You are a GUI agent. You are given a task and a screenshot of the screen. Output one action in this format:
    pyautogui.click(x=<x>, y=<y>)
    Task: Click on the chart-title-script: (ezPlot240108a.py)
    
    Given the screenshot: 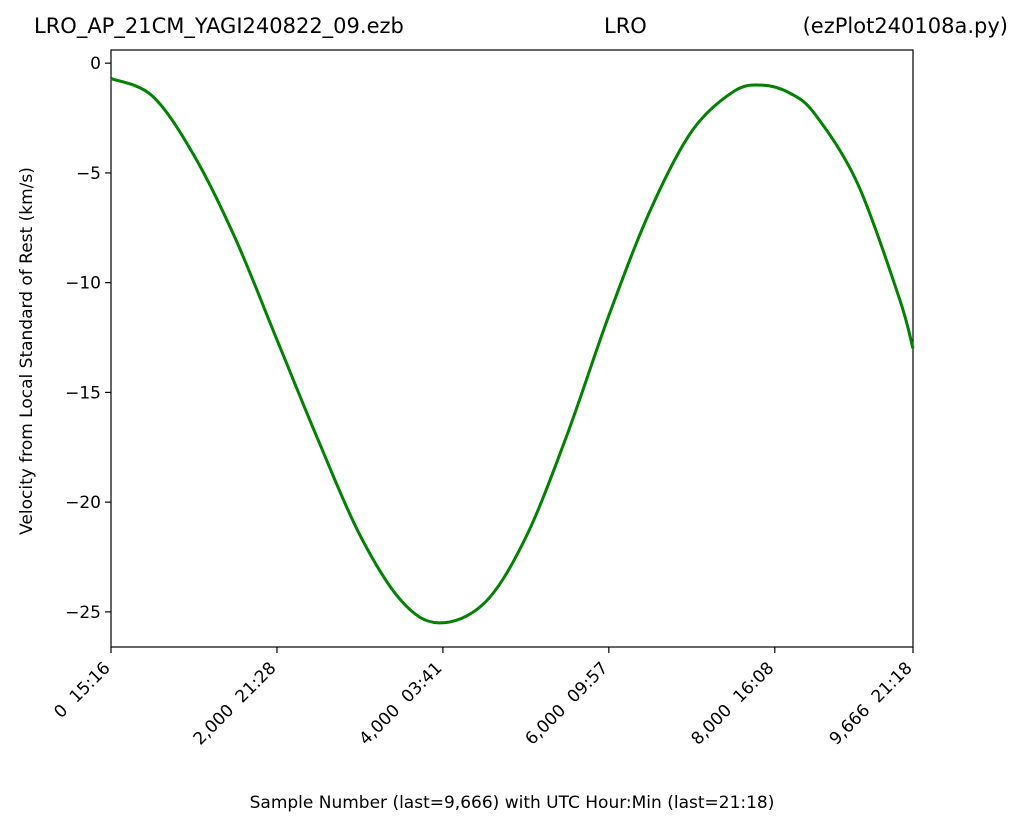 What is the action you would take?
    pyautogui.click(x=905, y=26)
    